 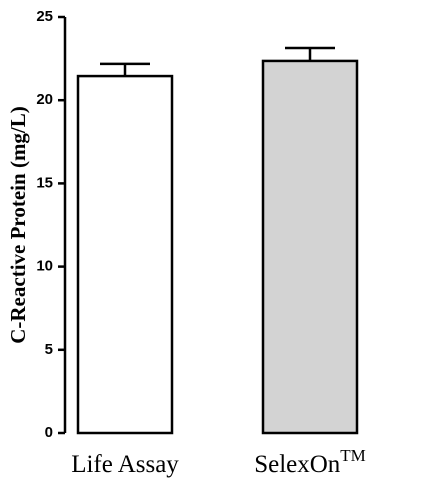 I want to click on x-tick-label: SelexOnTM, so click(x=310, y=462).